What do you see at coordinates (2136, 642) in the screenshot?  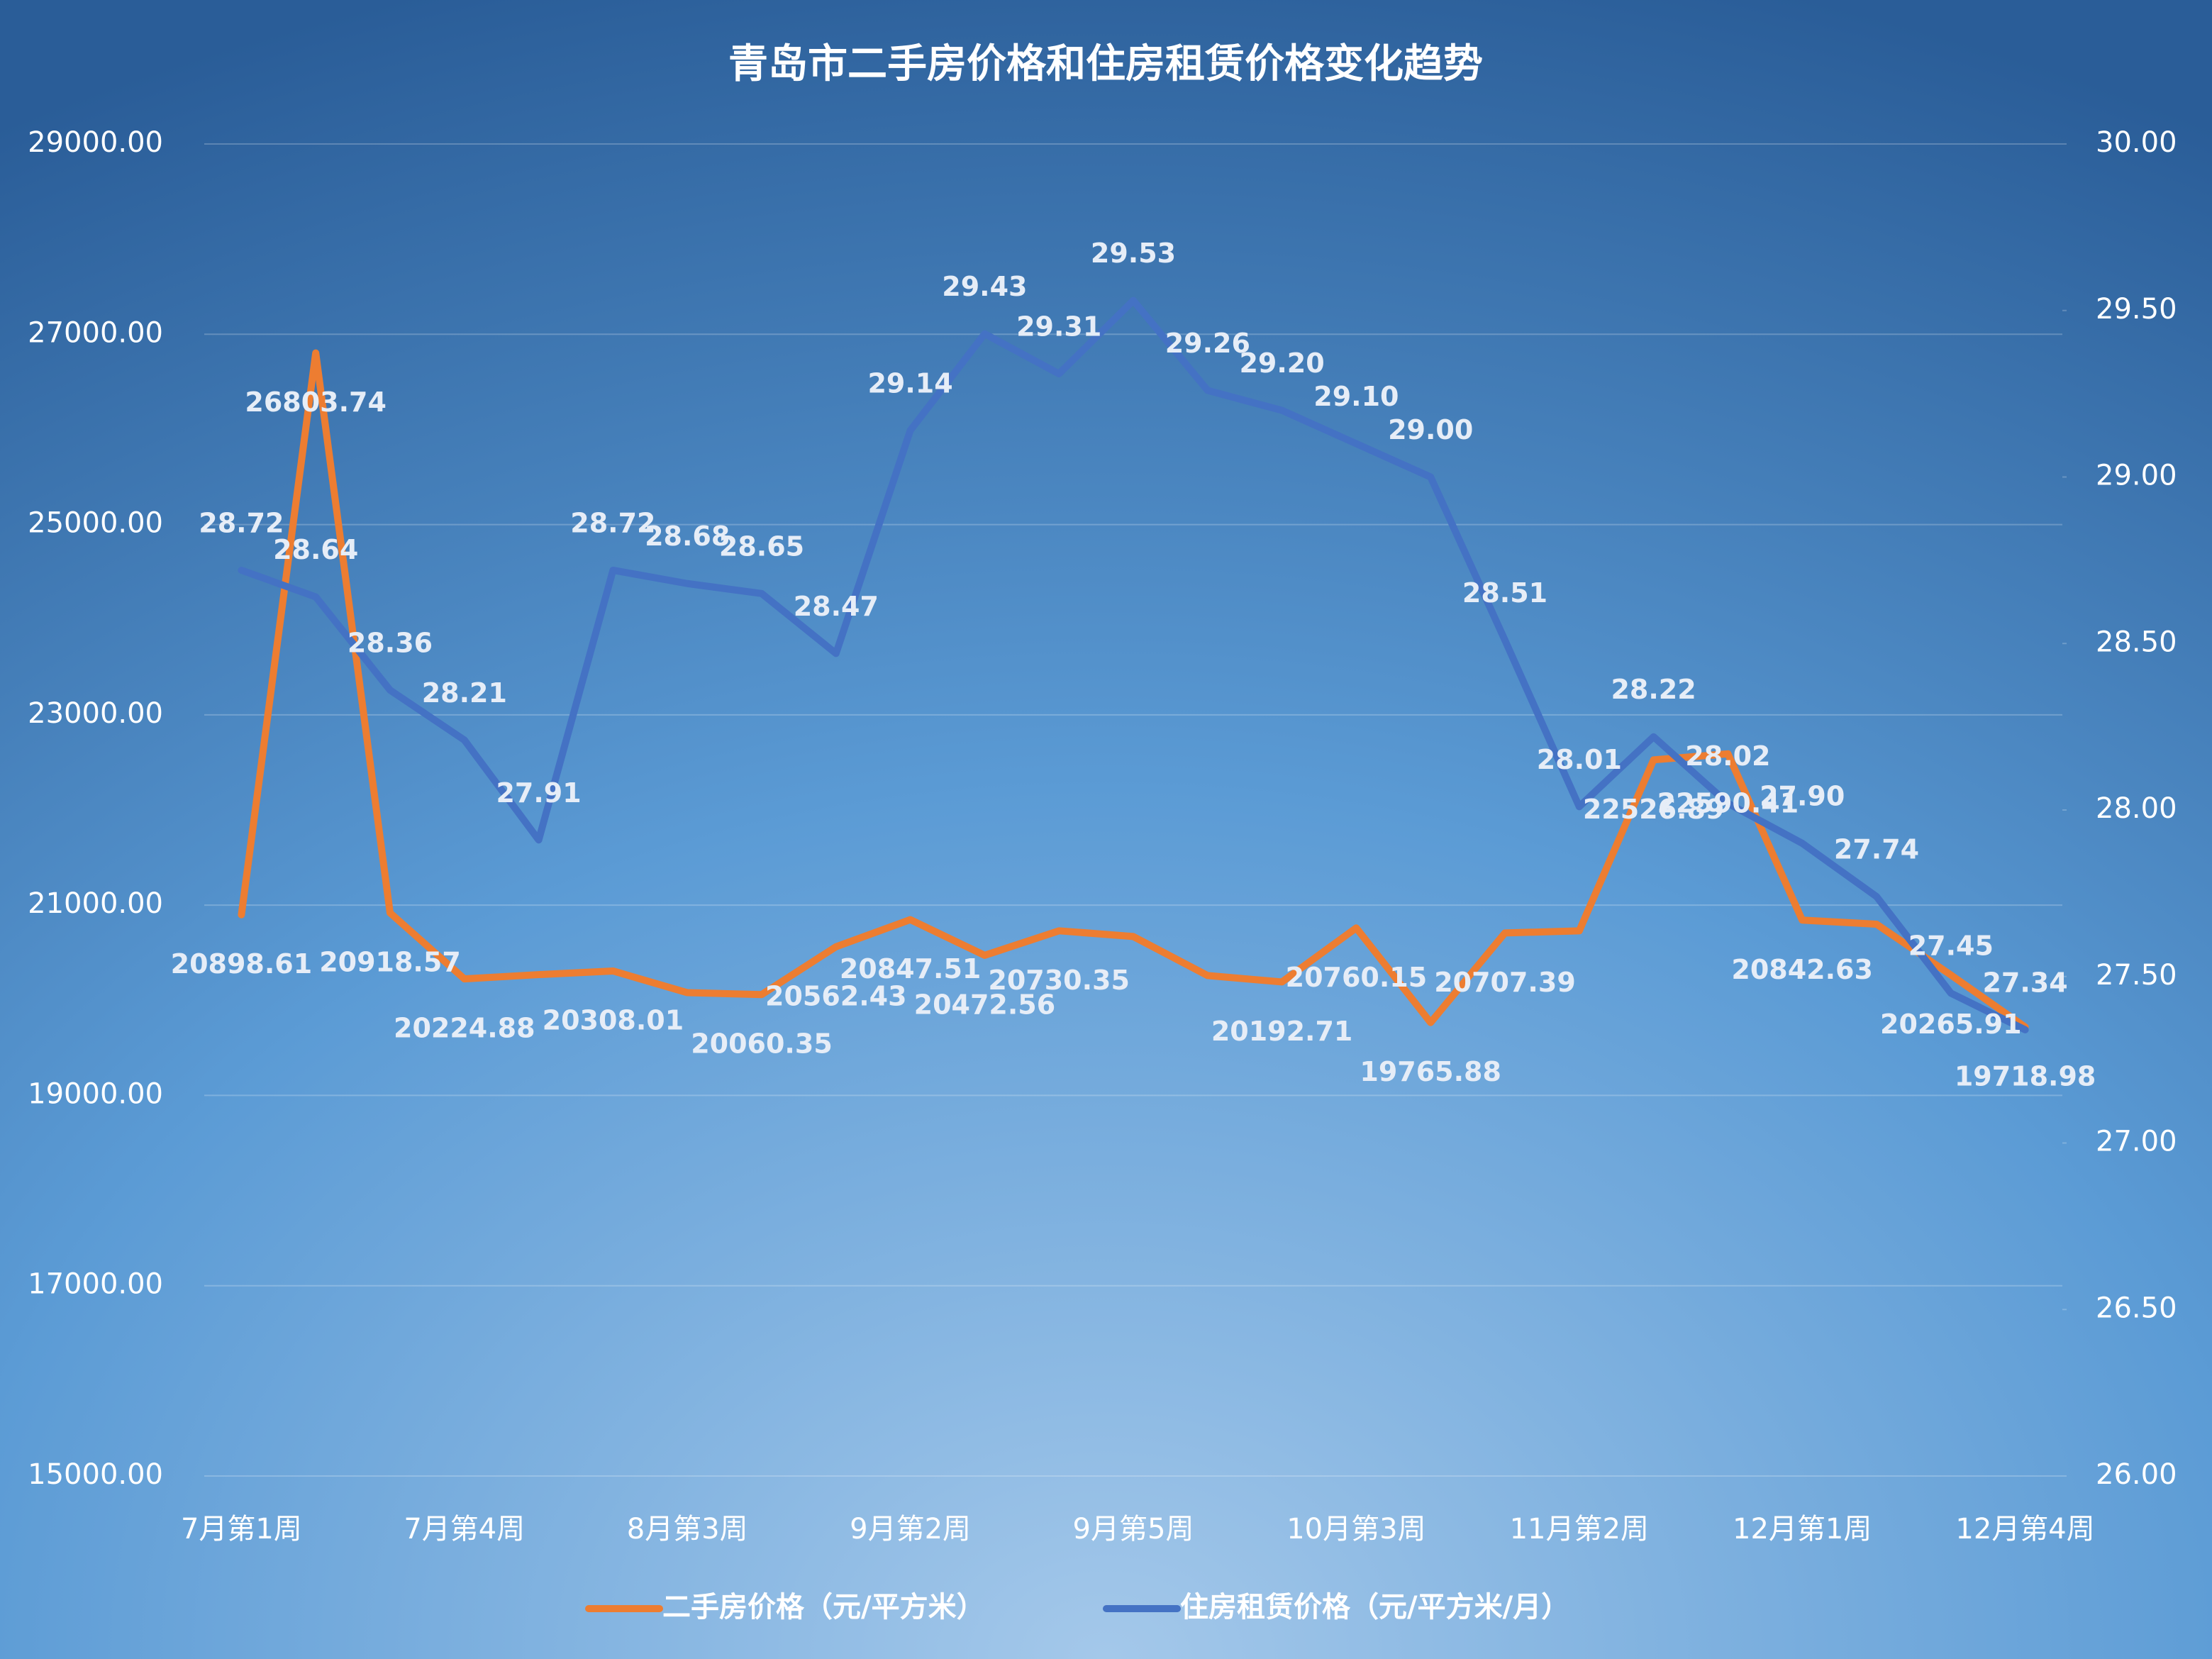 I see `y2-tick-label: 28.50` at bounding box center [2136, 642].